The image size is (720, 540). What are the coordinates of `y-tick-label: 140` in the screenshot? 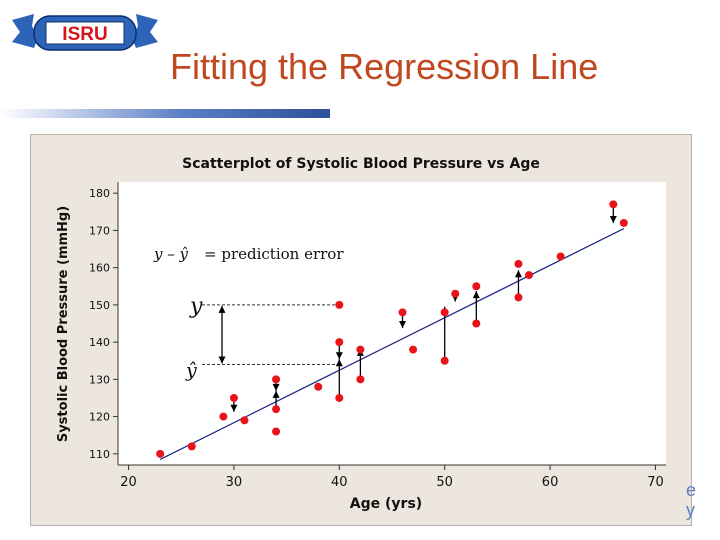 It's located at (99, 342).